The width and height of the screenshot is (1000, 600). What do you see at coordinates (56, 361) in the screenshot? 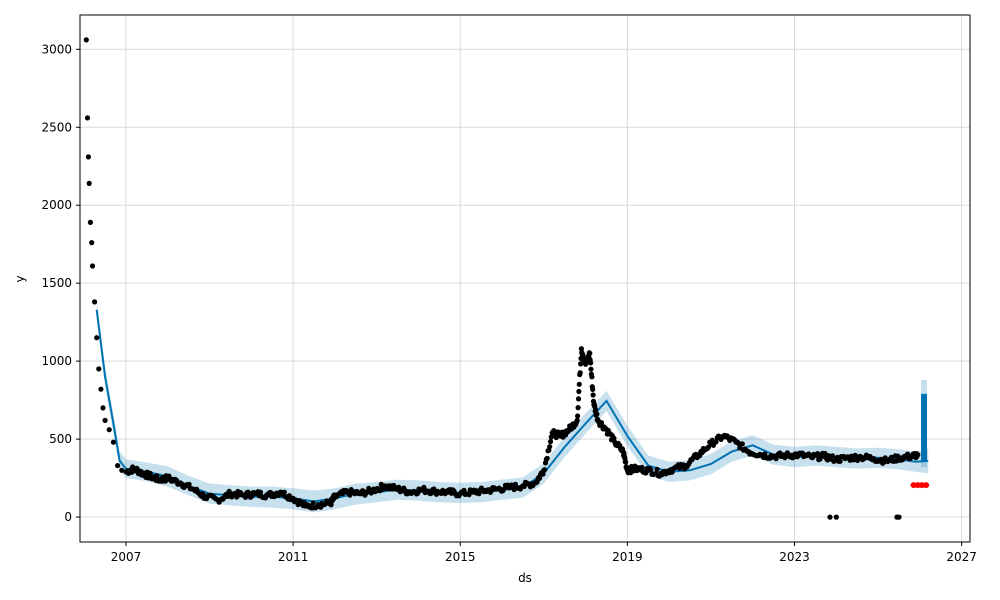
I see `y-tick-label: 1000` at bounding box center [56, 361].